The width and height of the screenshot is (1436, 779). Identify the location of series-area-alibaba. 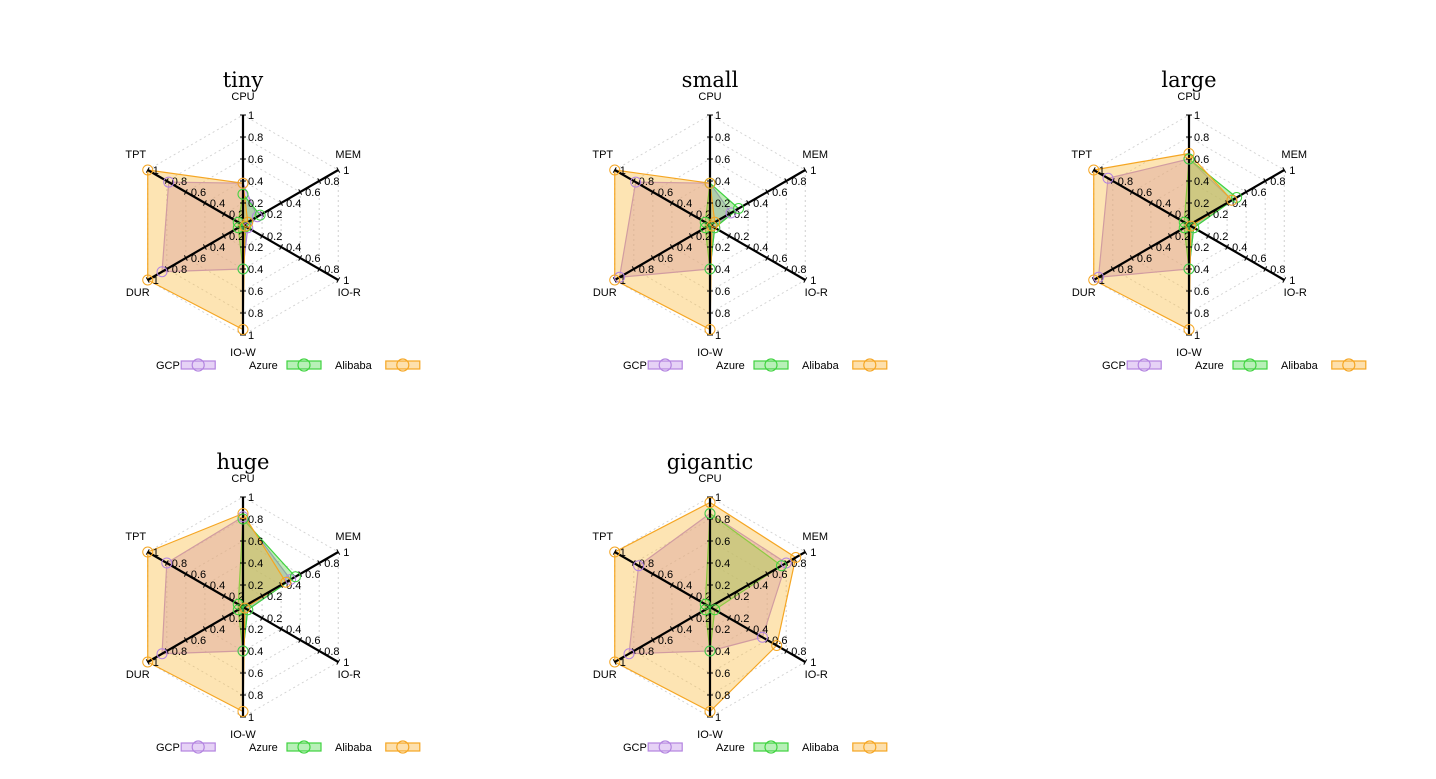
(705, 607).